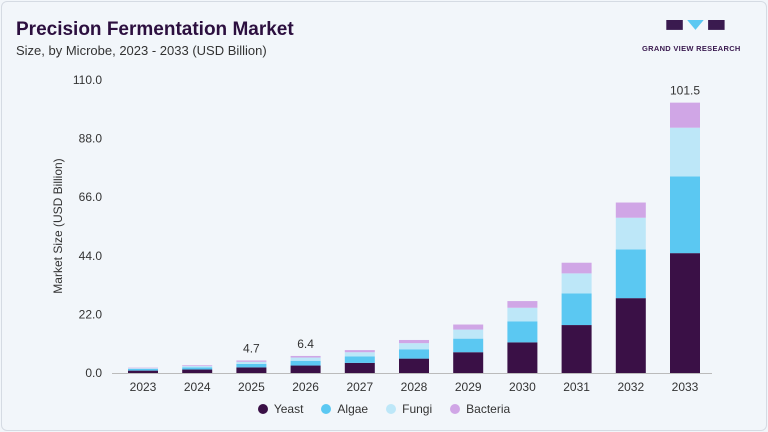 This screenshot has height=432, width=768. I want to click on x-tick-label: 2023, so click(143, 387).